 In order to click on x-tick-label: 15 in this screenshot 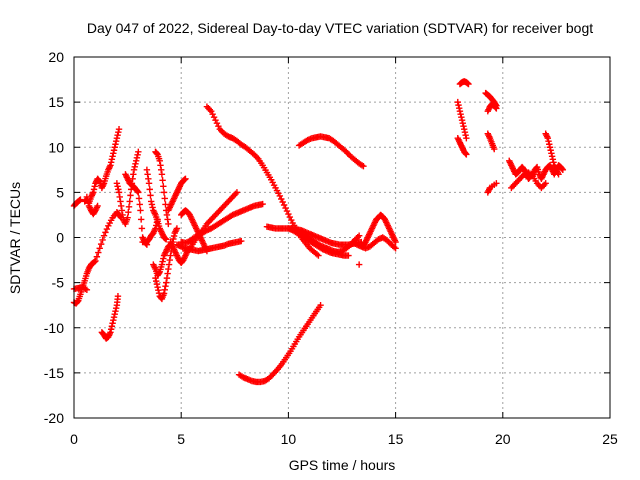, I will do `click(396, 439)`.